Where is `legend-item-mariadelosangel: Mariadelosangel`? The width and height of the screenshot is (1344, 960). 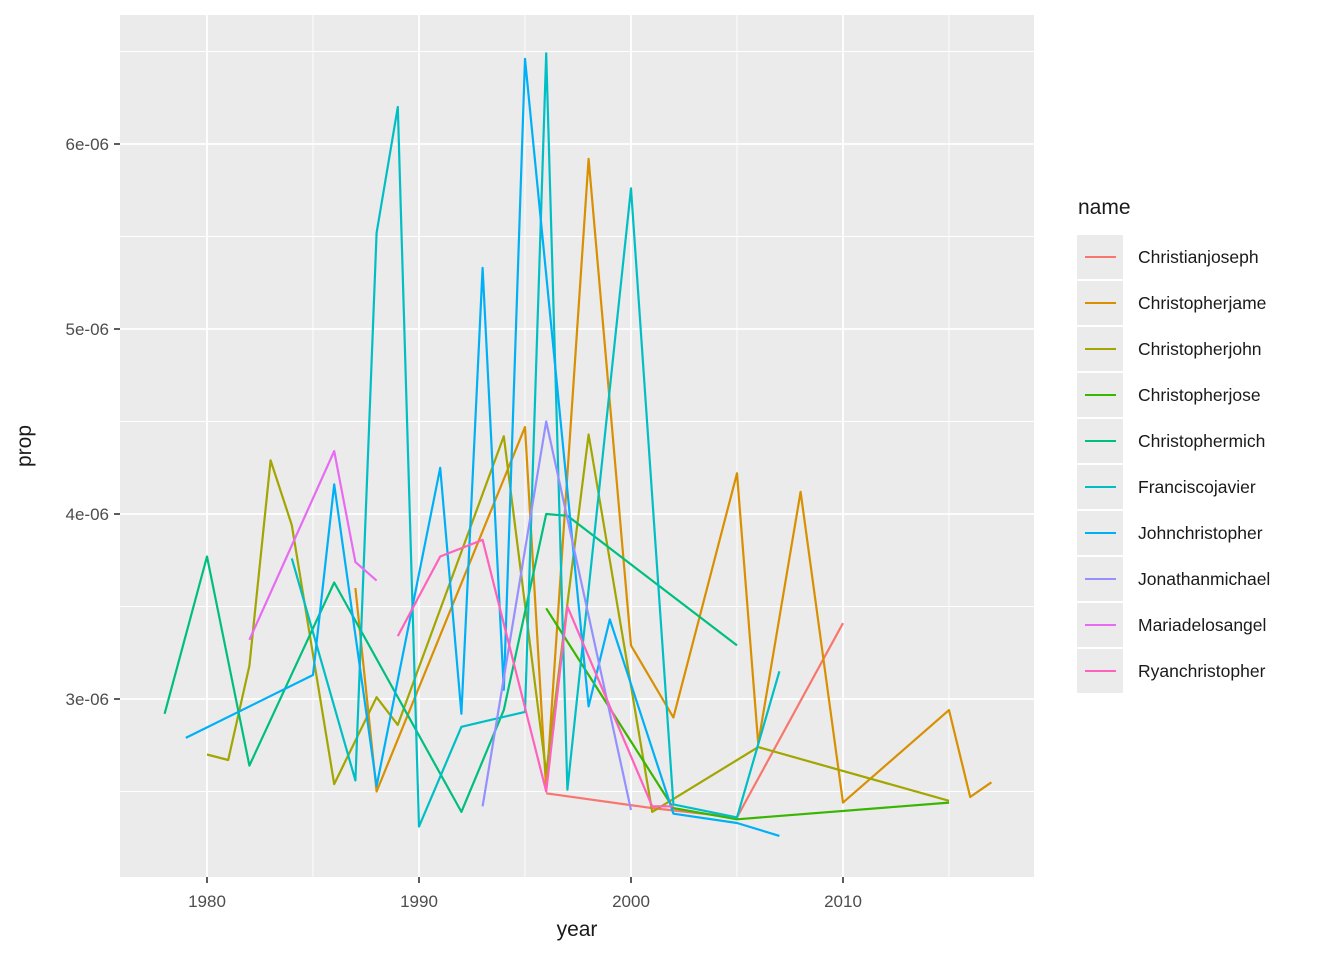 legend-item-mariadelosangel: Mariadelosangel is located at coordinates (1207, 625).